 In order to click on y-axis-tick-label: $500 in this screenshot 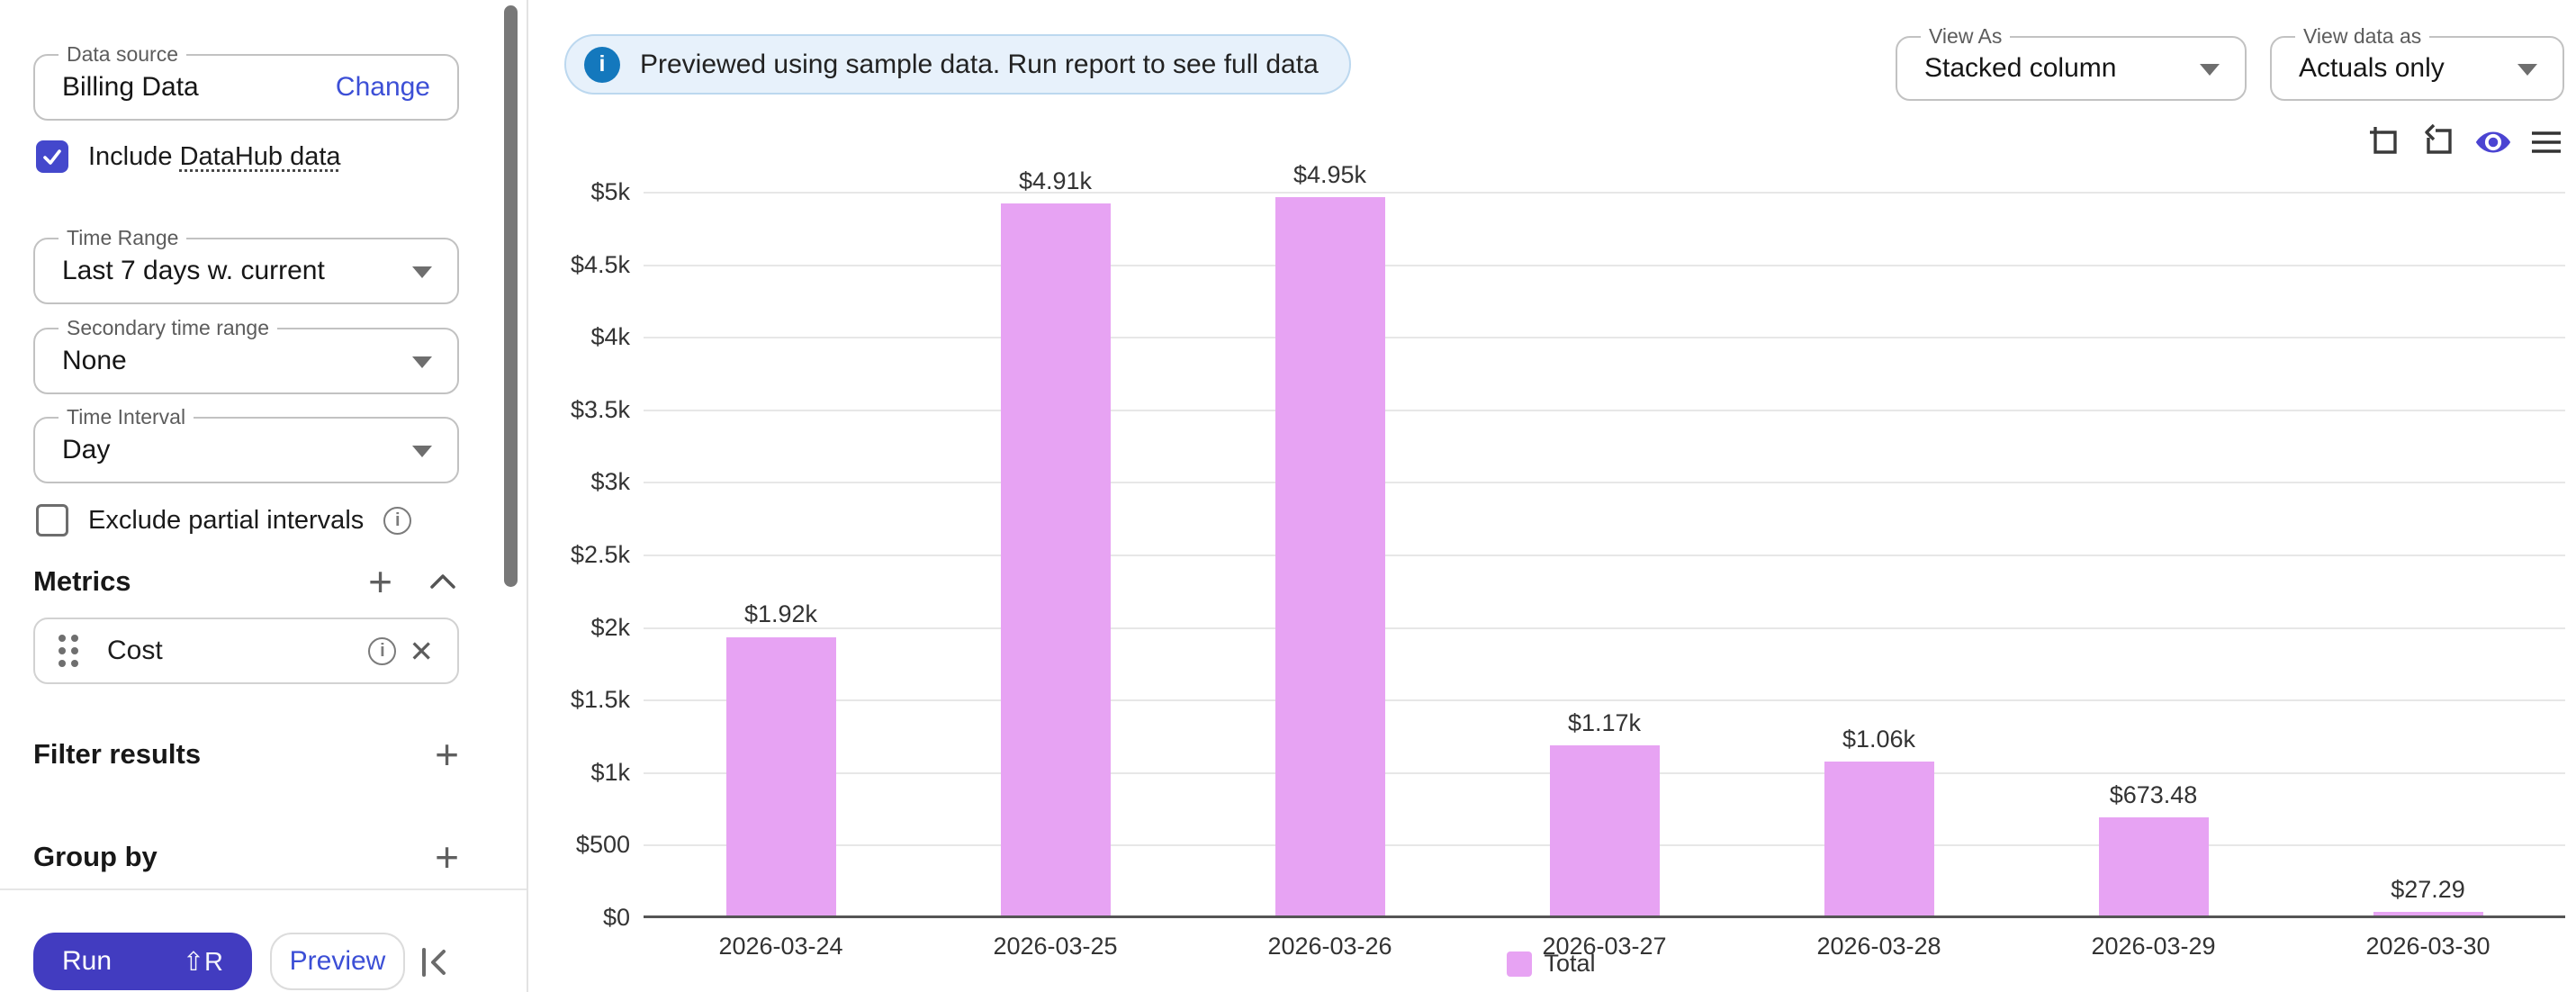, I will do `click(602, 845)`.